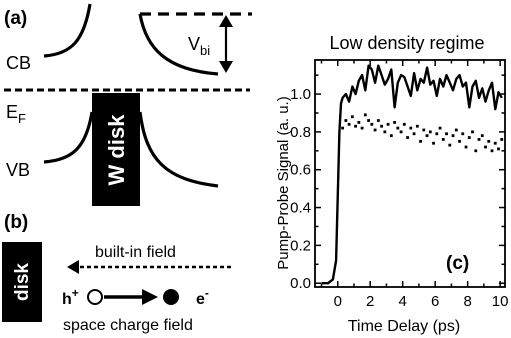 Image resolution: width=511 pixels, height=338 pixels. What do you see at coordinates (16, 114) in the screenshot?
I see `ef-label: EF` at bounding box center [16, 114].